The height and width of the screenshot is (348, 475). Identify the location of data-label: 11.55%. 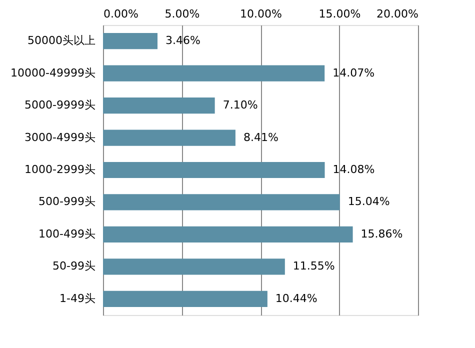
(313, 266).